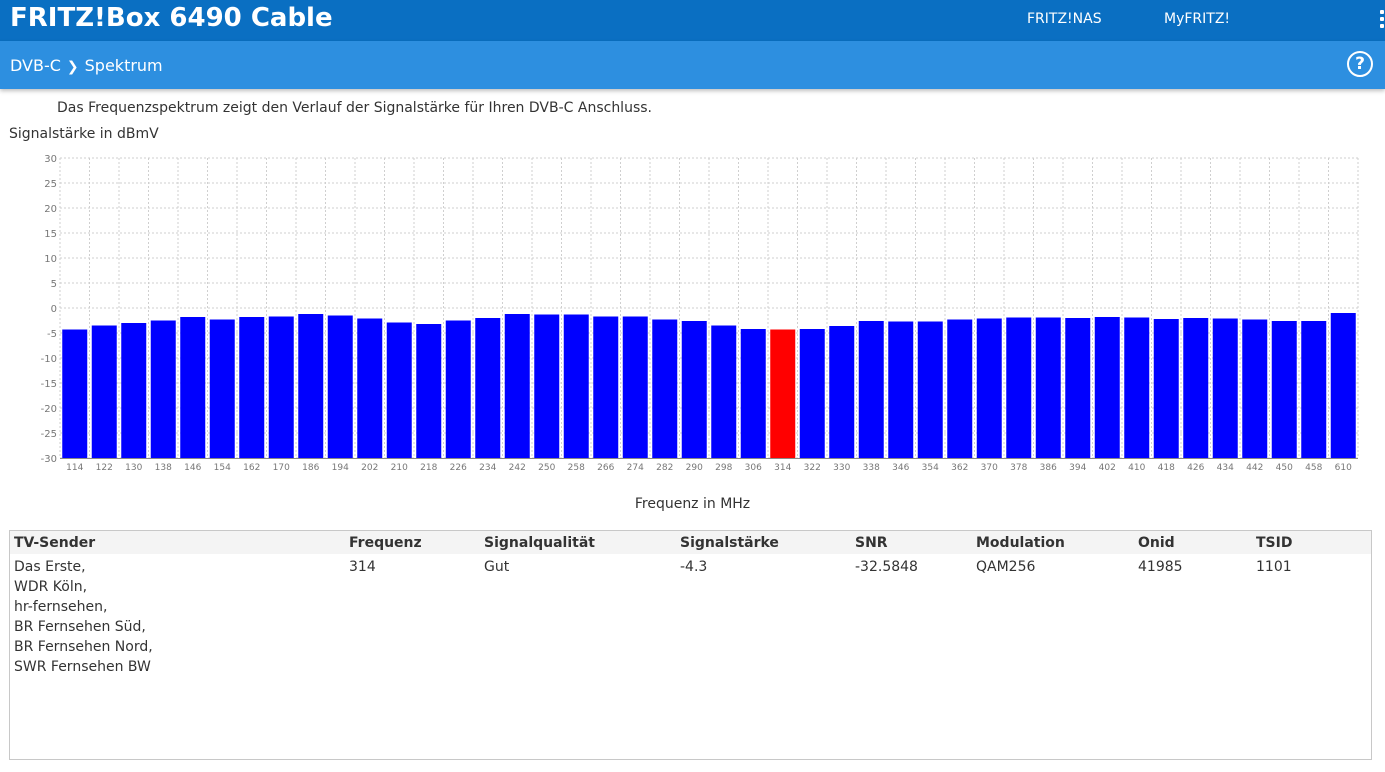 The width and height of the screenshot is (1385, 772). Describe the element at coordinates (930, 468) in the screenshot. I see `x-tick-label: 354` at that location.